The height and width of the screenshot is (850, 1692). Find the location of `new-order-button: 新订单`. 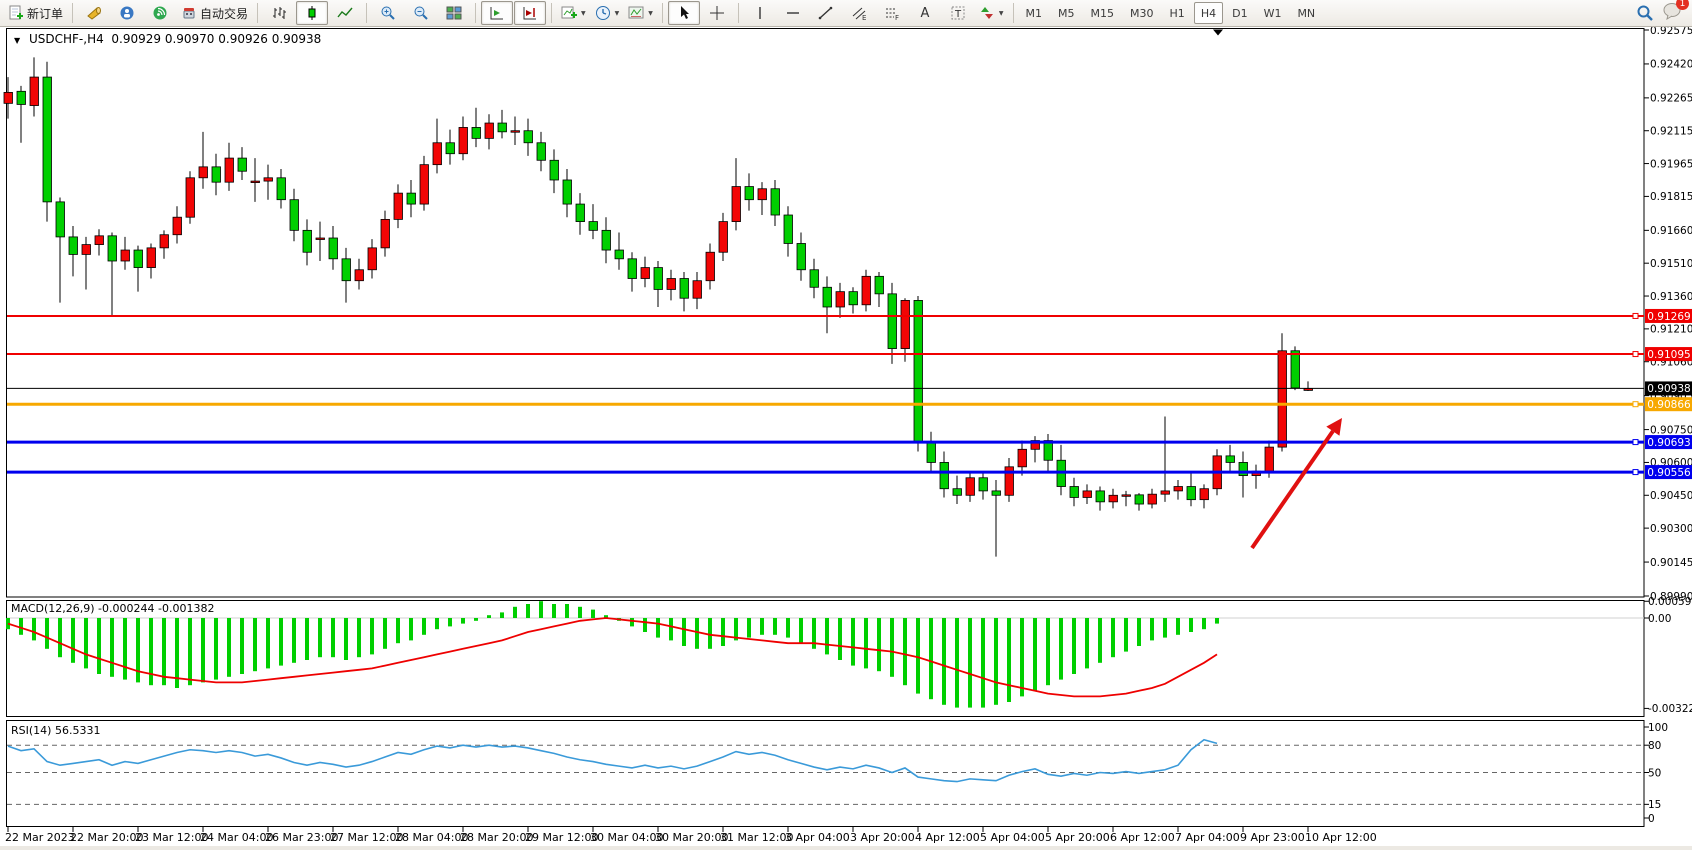

new-order-button: 新订单 is located at coordinates (35, 13).